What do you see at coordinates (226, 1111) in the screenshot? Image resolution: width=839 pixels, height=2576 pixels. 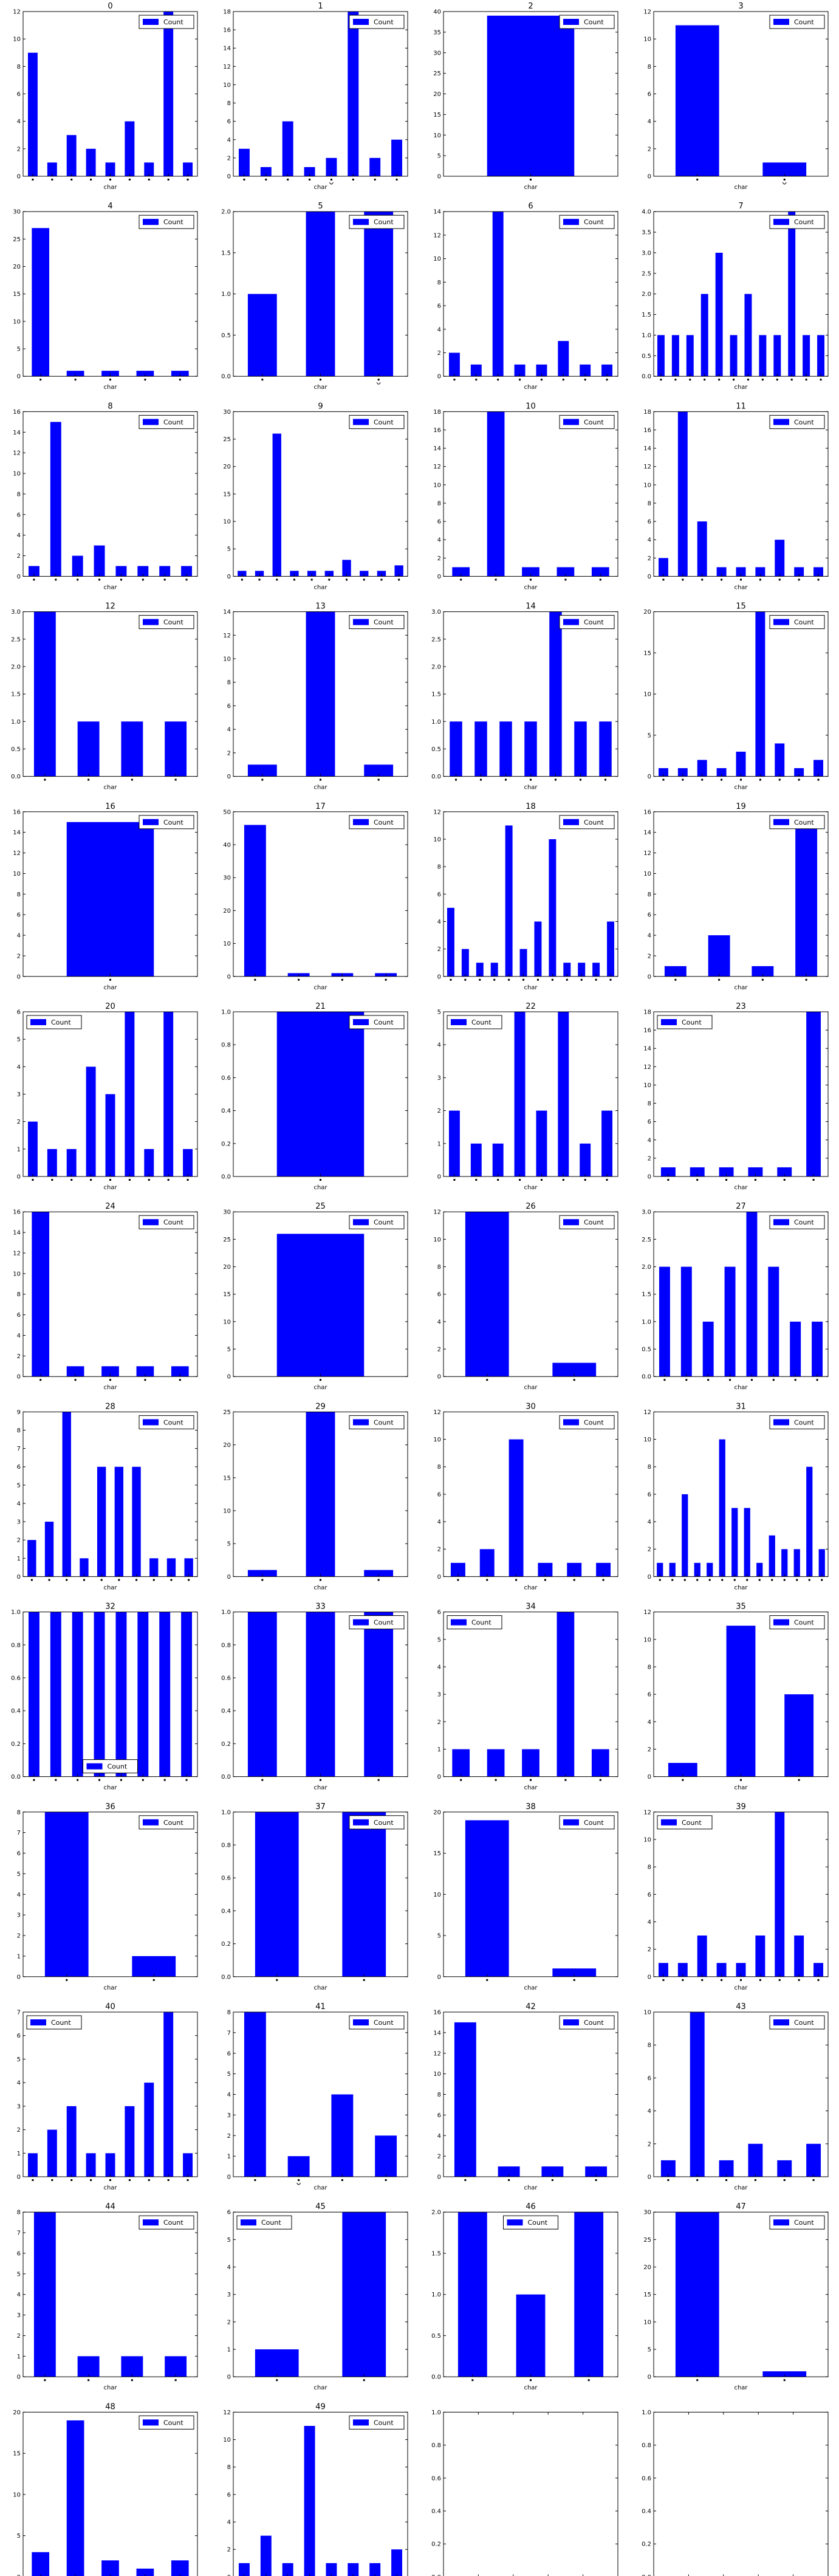 I see `y-tick-label: 0.4` at bounding box center [226, 1111].